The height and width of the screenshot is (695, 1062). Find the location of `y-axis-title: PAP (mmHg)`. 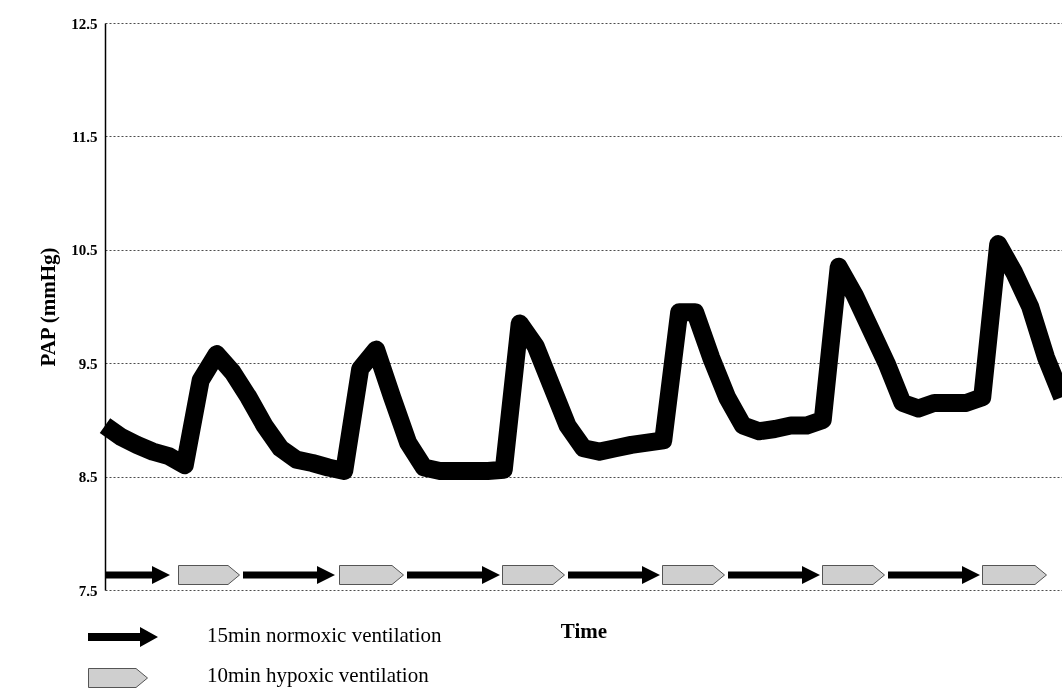

y-axis-title: PAP (mmHg) is located at coordinates (48, 307).